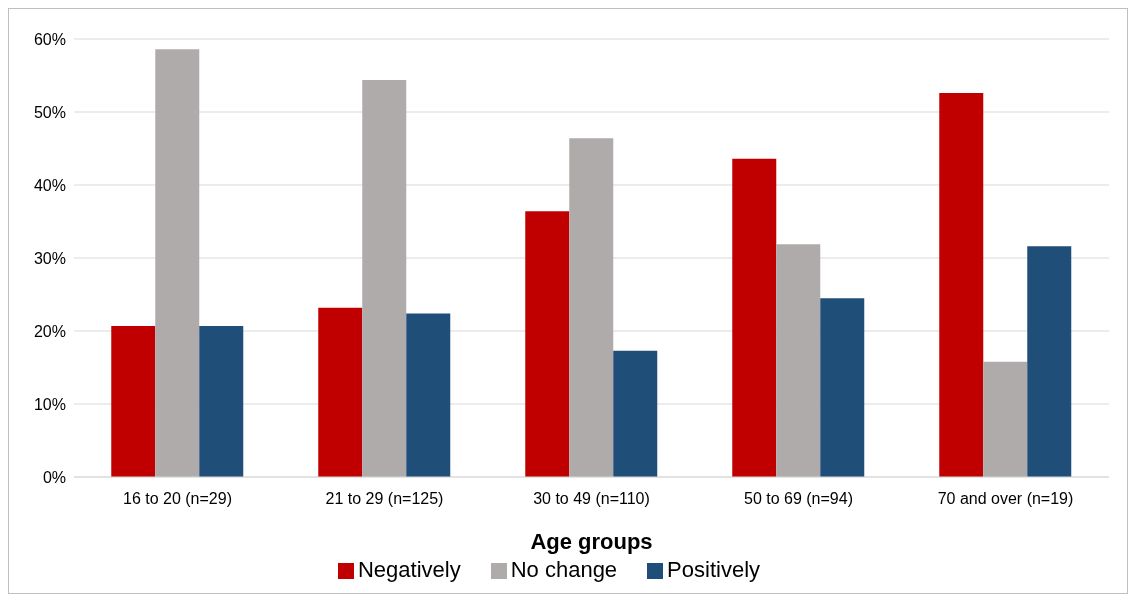  Describe the element at coordinates (49, 258) in the screenshot. I see `y-tick-label: 30%` at that location.